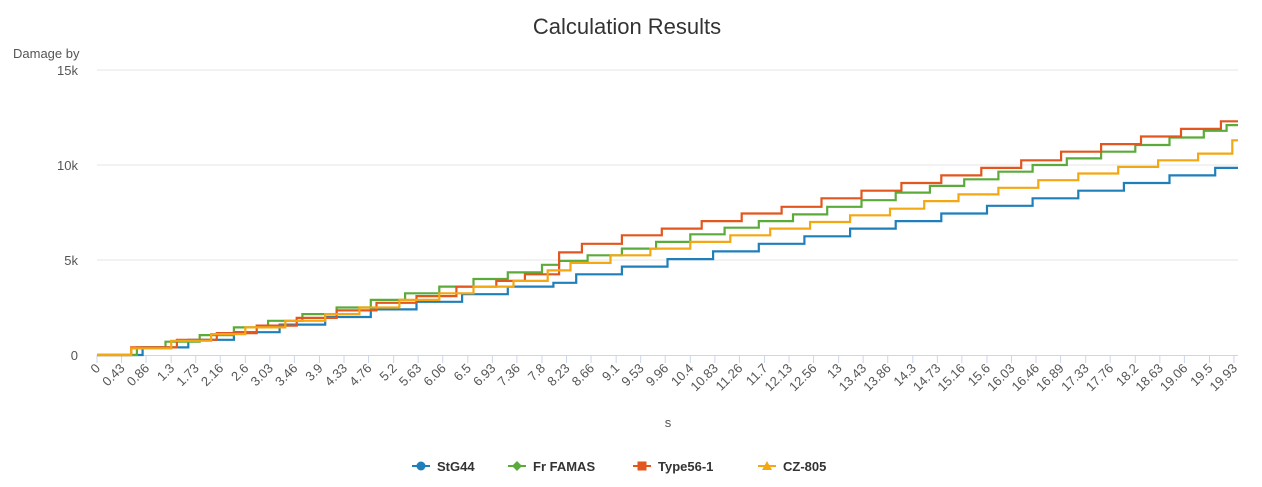 This screenshot has height=487, width=1262. What do you see at coordinates (779, 378) in the screenshot?
I see `x-tick-label: 12.13` at bounding box center [779, 378].